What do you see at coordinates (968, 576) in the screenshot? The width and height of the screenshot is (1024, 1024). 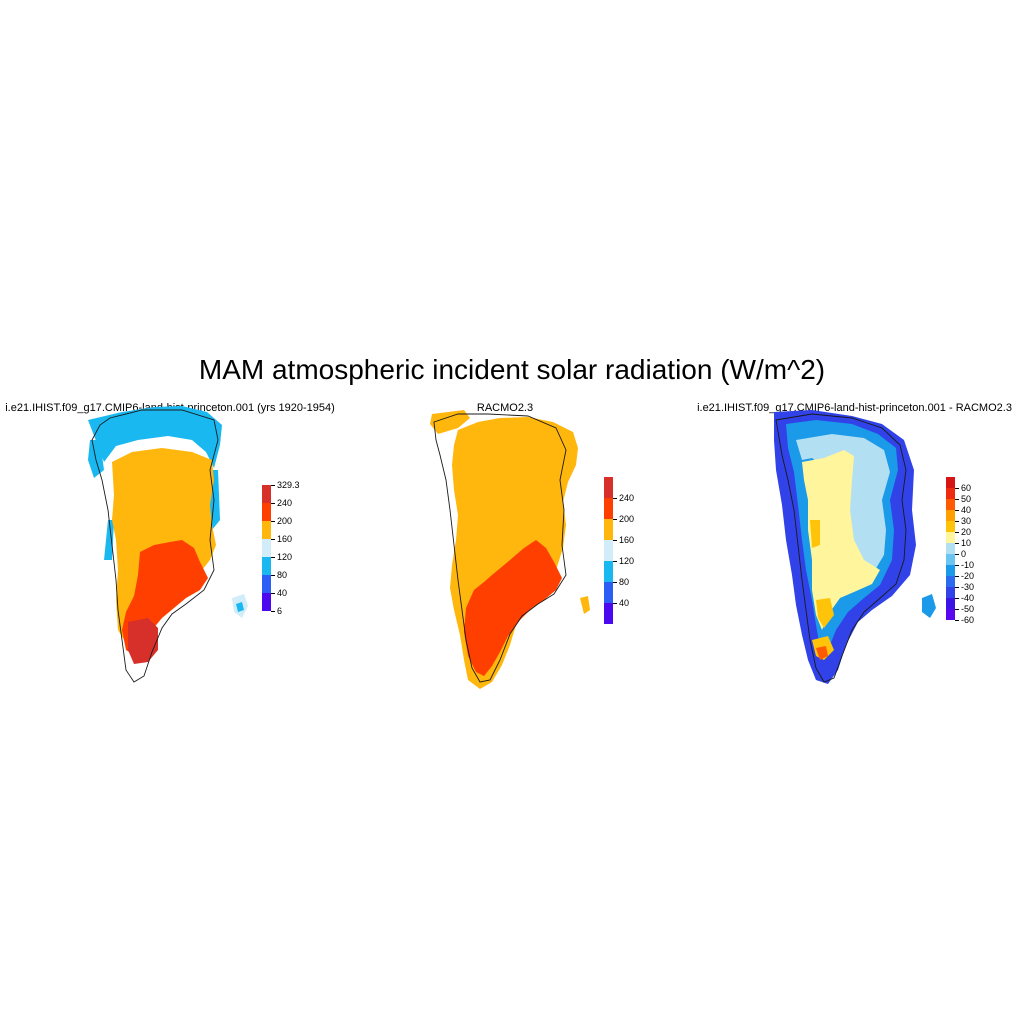 I see `colorbar-label: -20` at bounding box center [968, 576].